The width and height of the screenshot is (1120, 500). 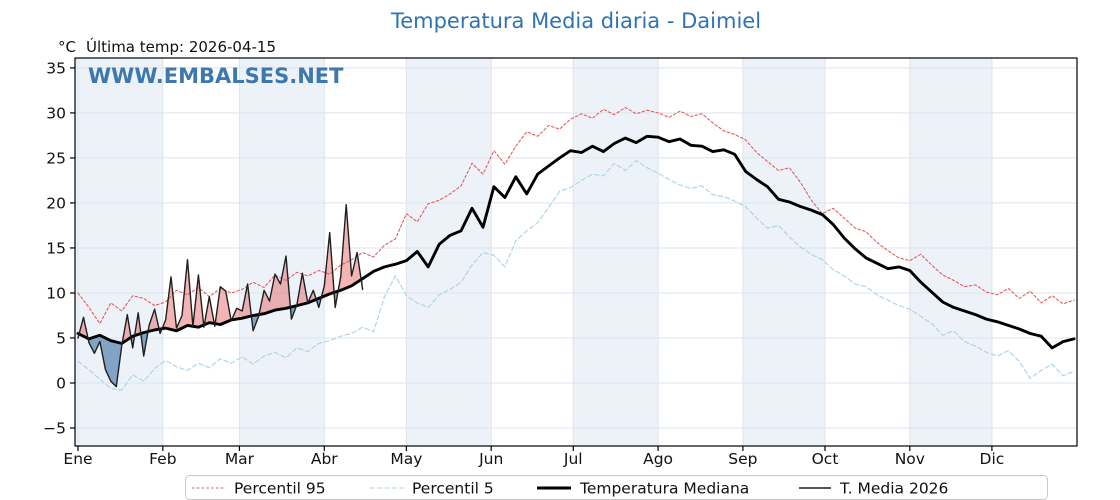 What do you see at coordinates (893, 489) in the screenshot?
I see `legend-label-media-2026: T. Media 2026` at bounding box center [893, 489].